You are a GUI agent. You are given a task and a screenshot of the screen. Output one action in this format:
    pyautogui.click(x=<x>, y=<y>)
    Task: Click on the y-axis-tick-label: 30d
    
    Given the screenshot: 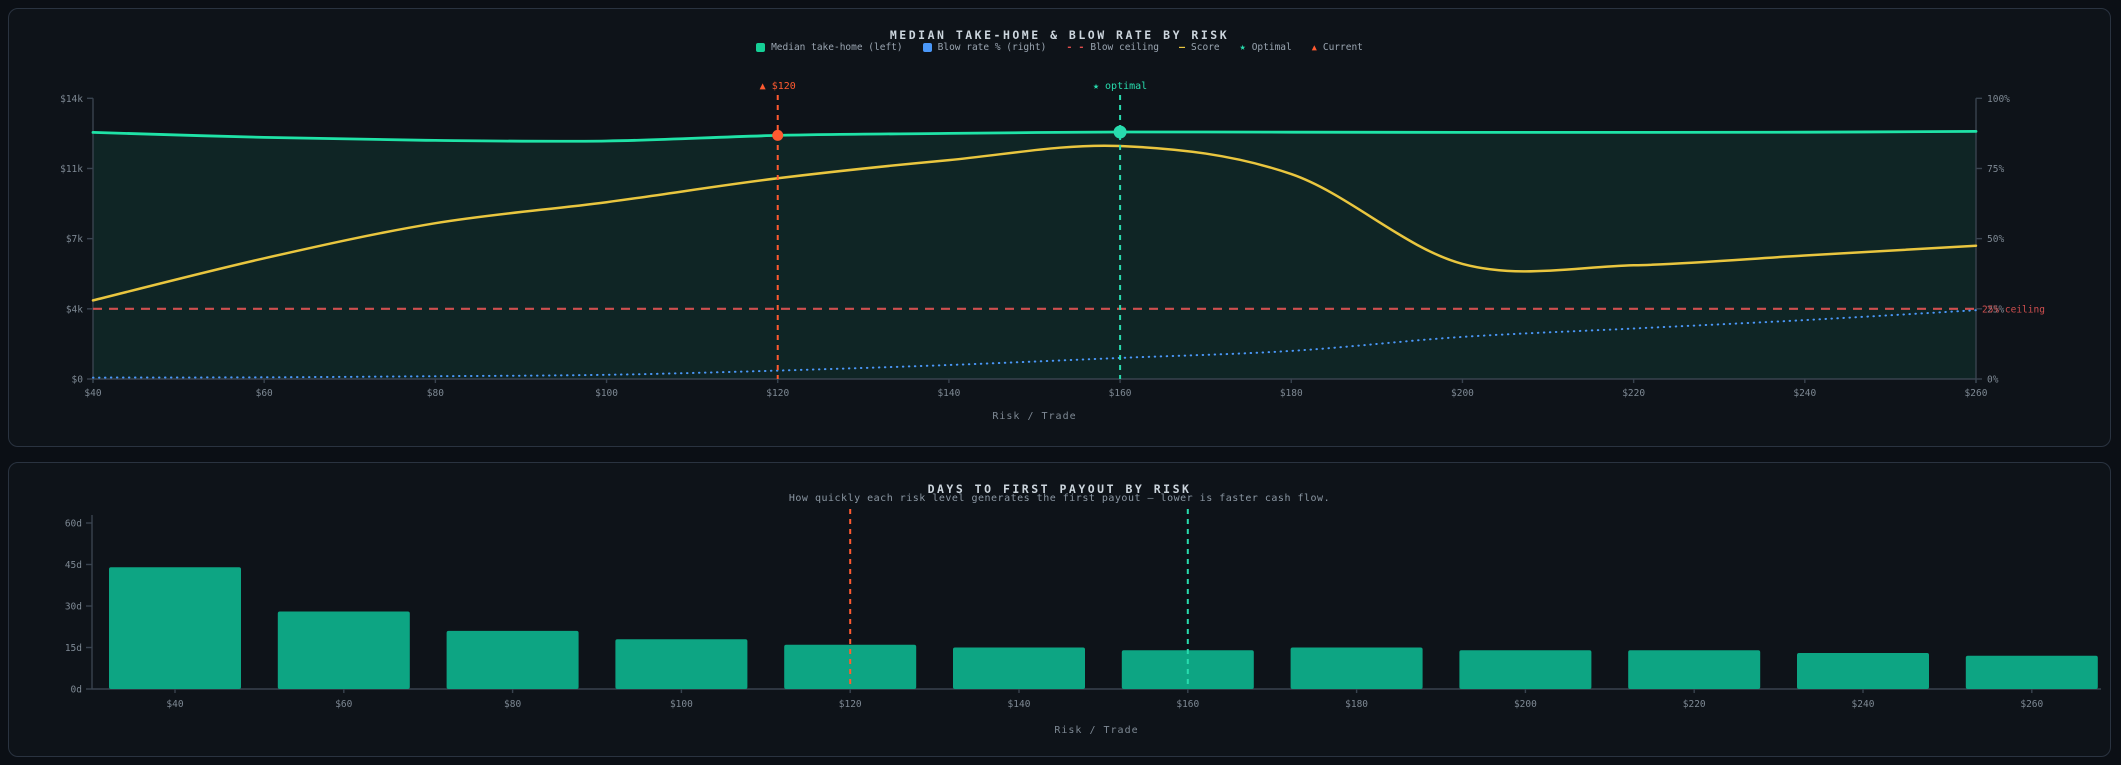 What is the action you would take?
    pyautogui.click(x=73, y=607)
    